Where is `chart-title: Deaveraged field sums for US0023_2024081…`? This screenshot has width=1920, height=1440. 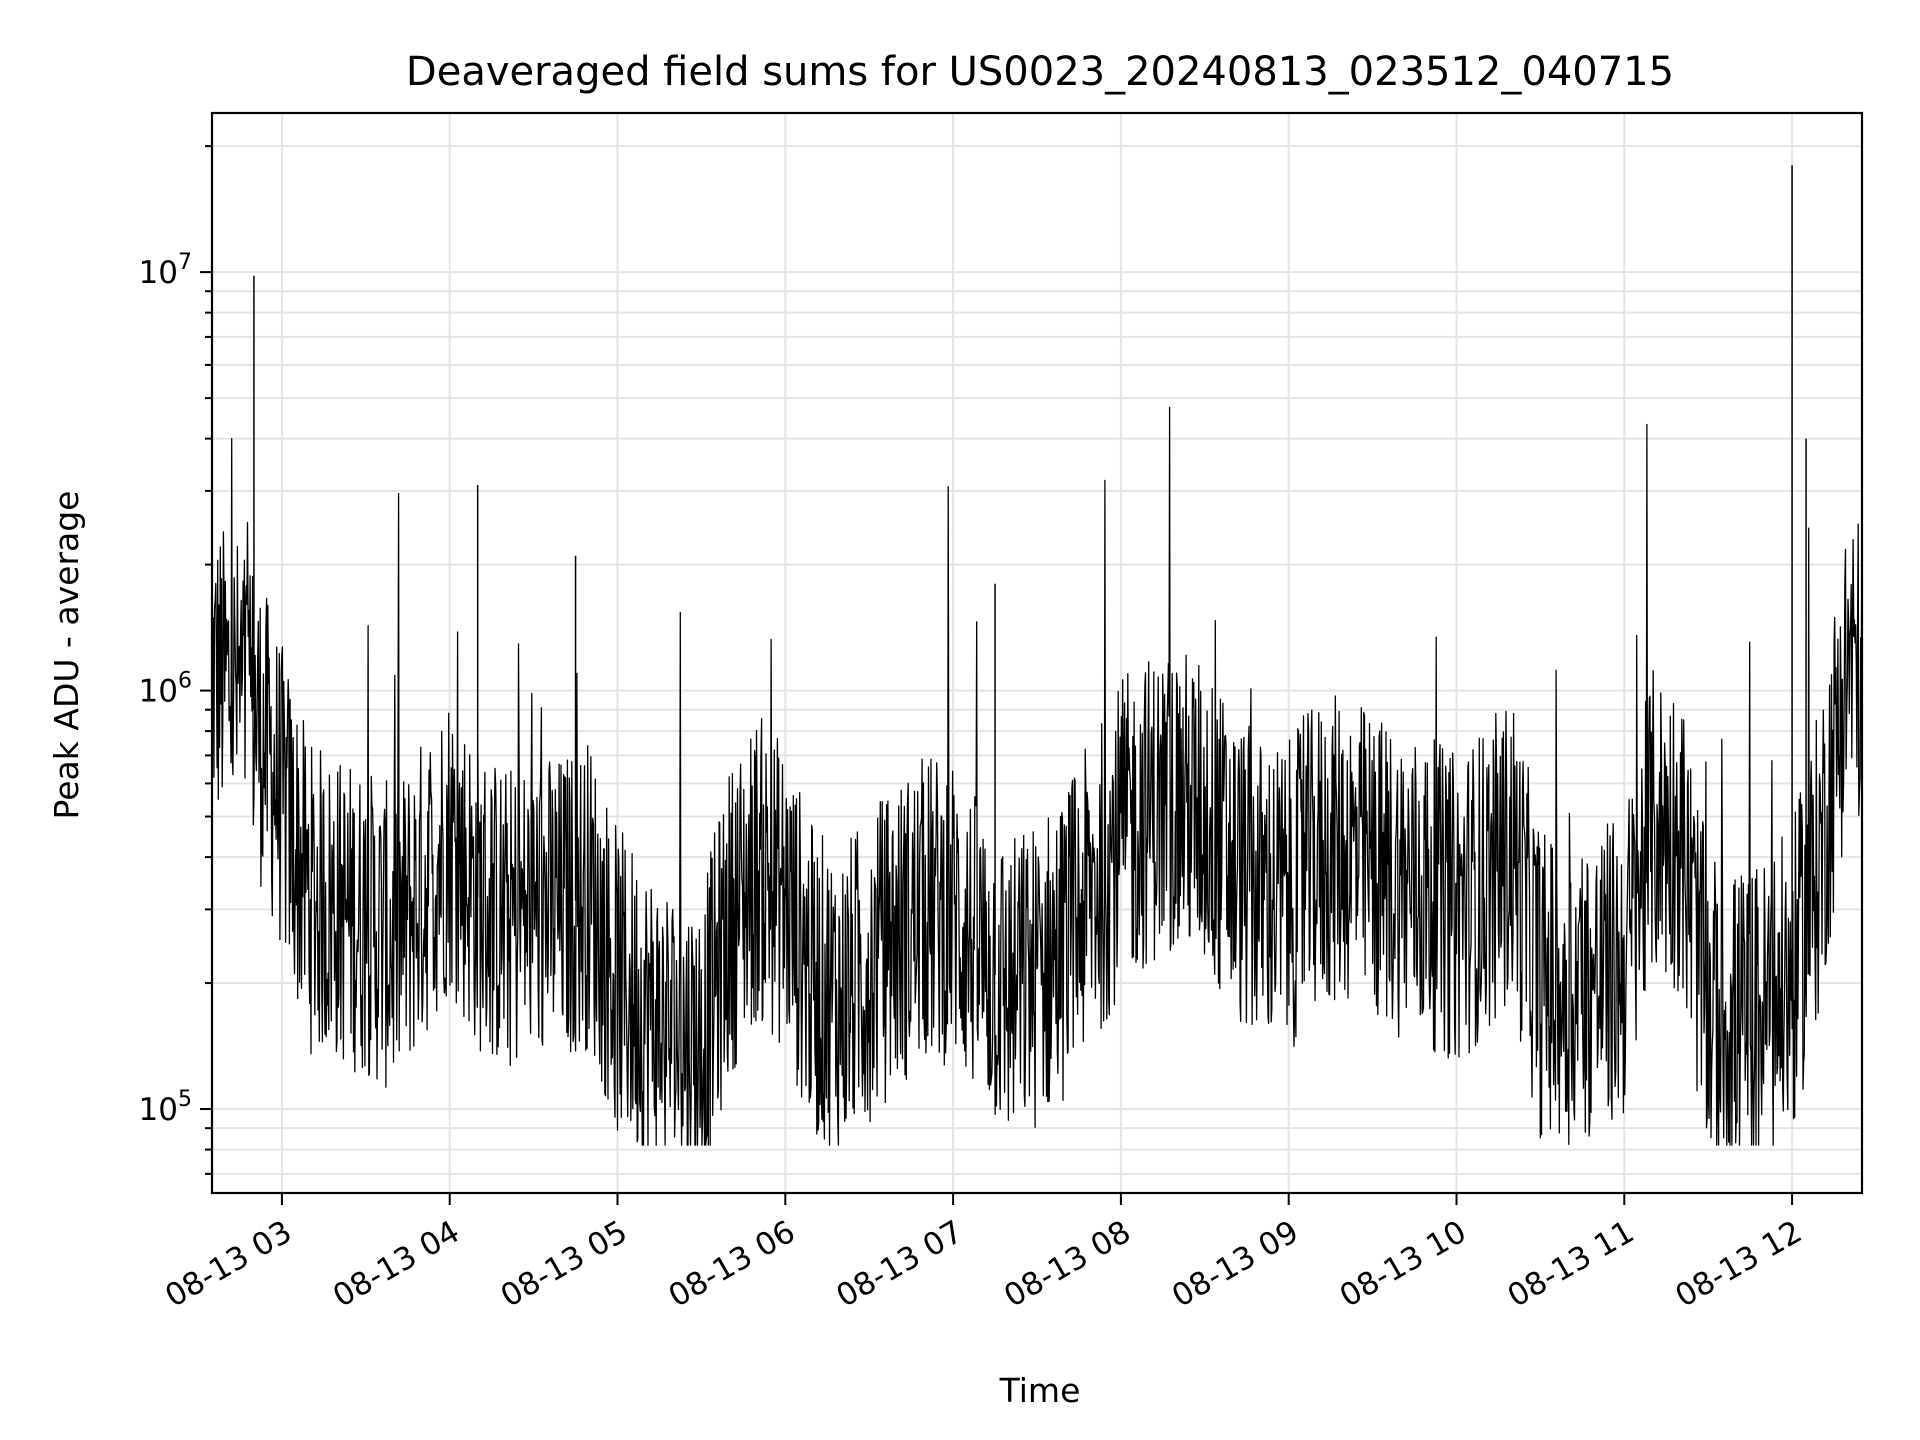 chart-title: Deaveraged field sums for US0023_2024081… is located at coordinates (1040, 72).